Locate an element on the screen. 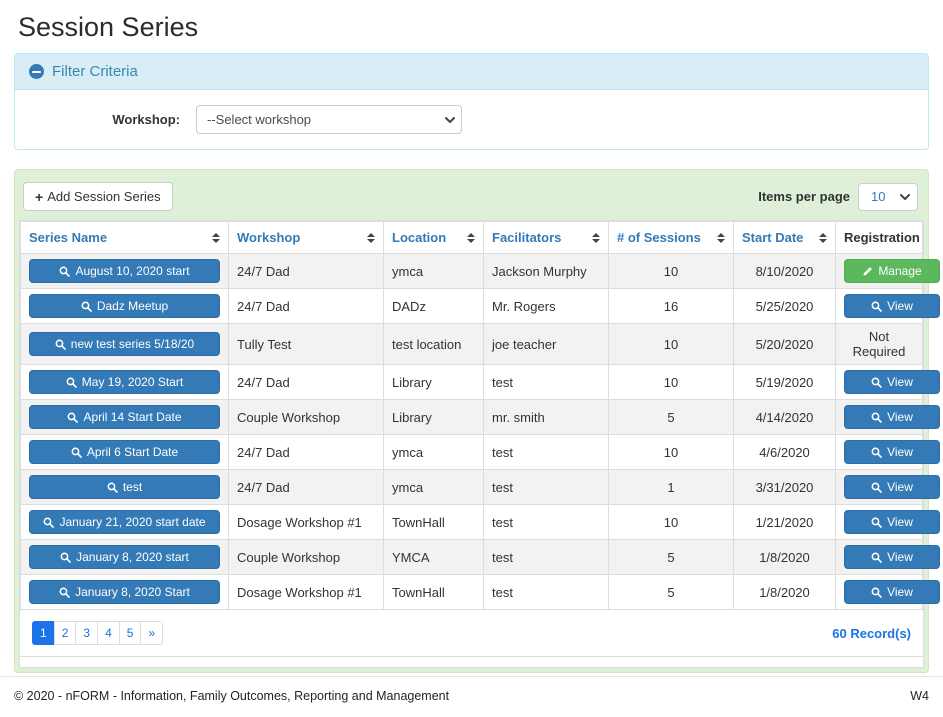  page-link-1: 1 is located at coordinates (43, 633).